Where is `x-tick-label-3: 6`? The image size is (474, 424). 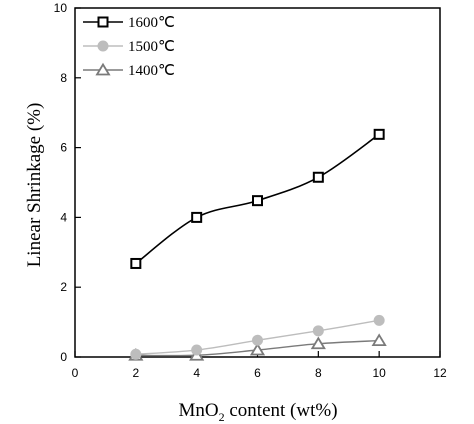
x-tick-label-3: 6 is located at coordinates (257, 373).